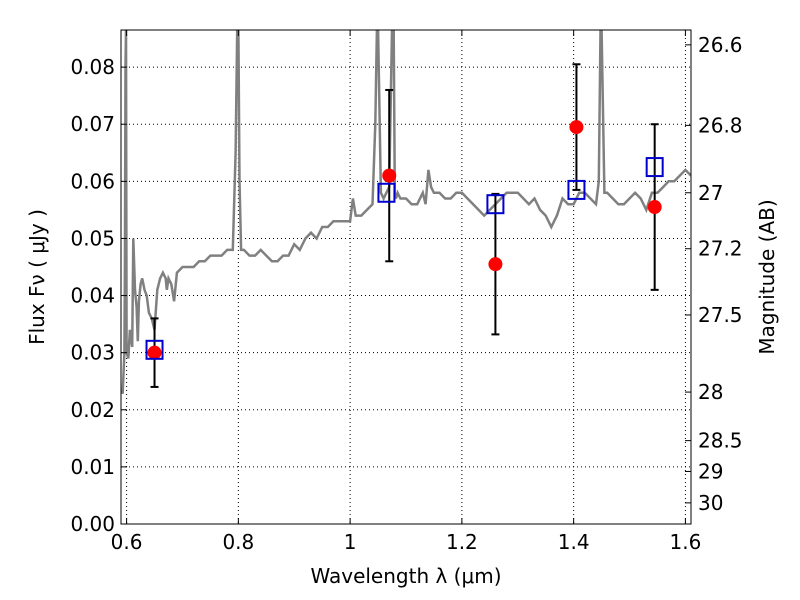  Describe the element at coordinates (574, 542) in the screenshot. I see `x-tick-label: 1.4` at that location.